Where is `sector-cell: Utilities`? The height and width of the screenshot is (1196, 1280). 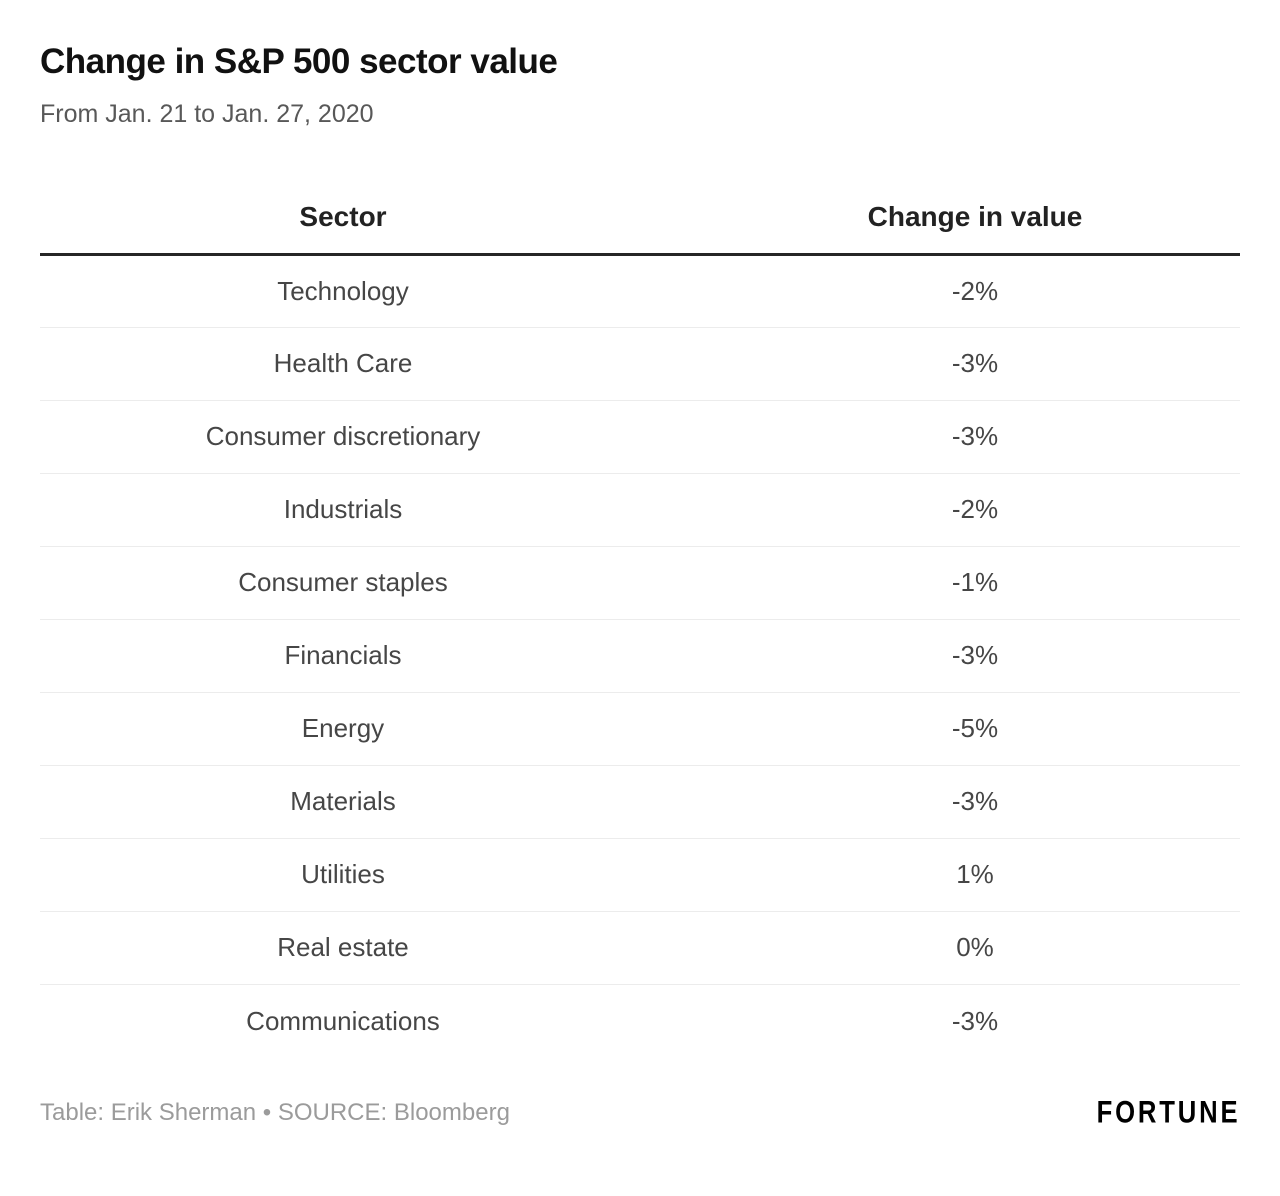 sector-cell: Utilities is located at coordinates (343, 875).